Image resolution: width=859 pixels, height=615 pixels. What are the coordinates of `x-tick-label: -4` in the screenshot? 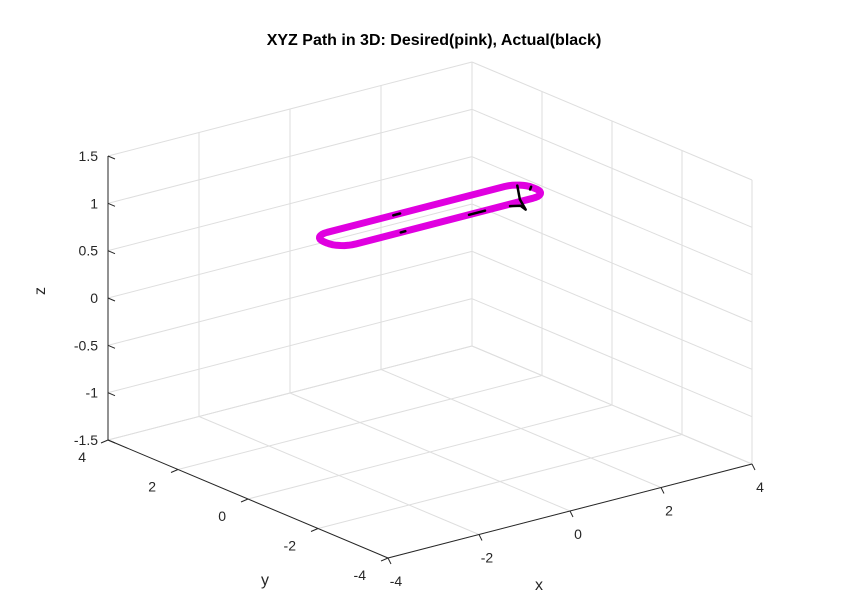 It's located at (396, 581).